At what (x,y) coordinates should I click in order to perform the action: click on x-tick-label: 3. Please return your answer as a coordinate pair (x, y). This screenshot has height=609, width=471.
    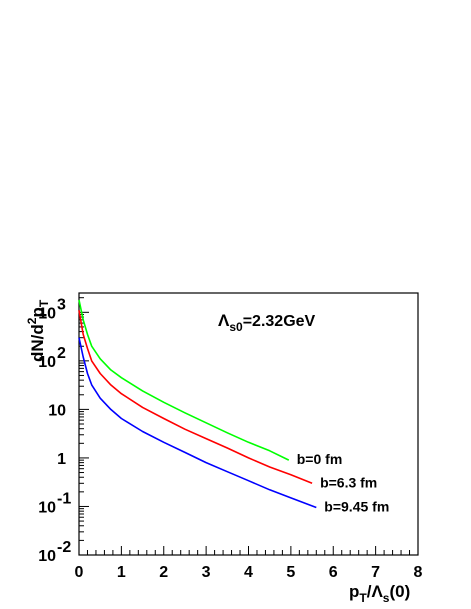
    Looking at the image, I should click on (206, 572).